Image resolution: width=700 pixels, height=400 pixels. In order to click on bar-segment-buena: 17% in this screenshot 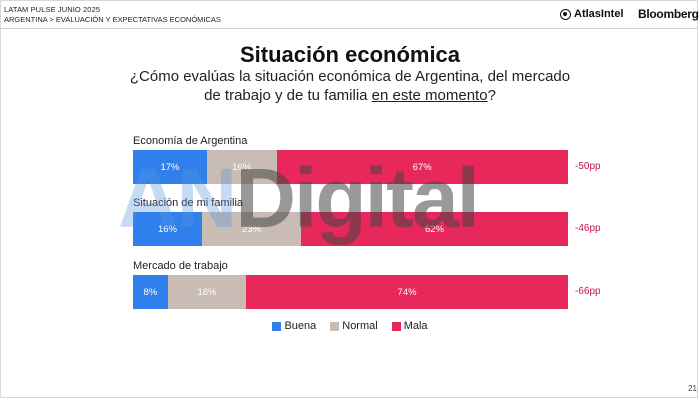, I will do `click(170, 167)`.